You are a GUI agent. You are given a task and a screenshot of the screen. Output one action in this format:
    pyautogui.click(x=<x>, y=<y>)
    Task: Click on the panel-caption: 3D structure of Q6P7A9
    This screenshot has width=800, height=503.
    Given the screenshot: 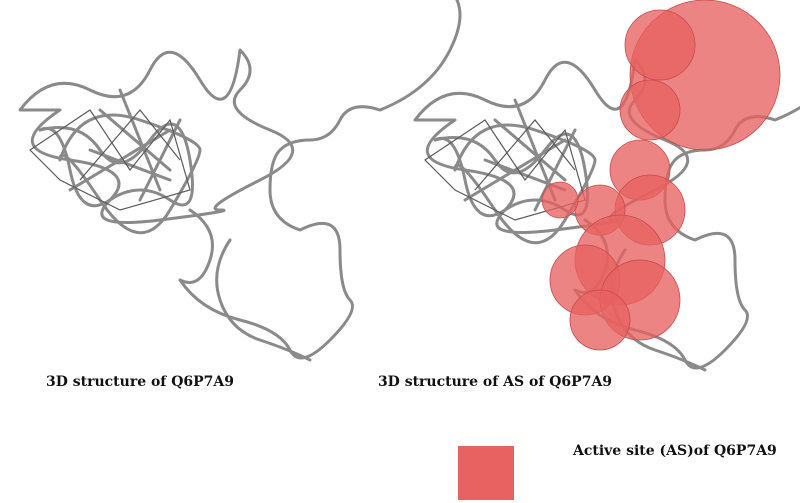 What is the action you would take?
    pyautogui.click(x=140, y=382)
    